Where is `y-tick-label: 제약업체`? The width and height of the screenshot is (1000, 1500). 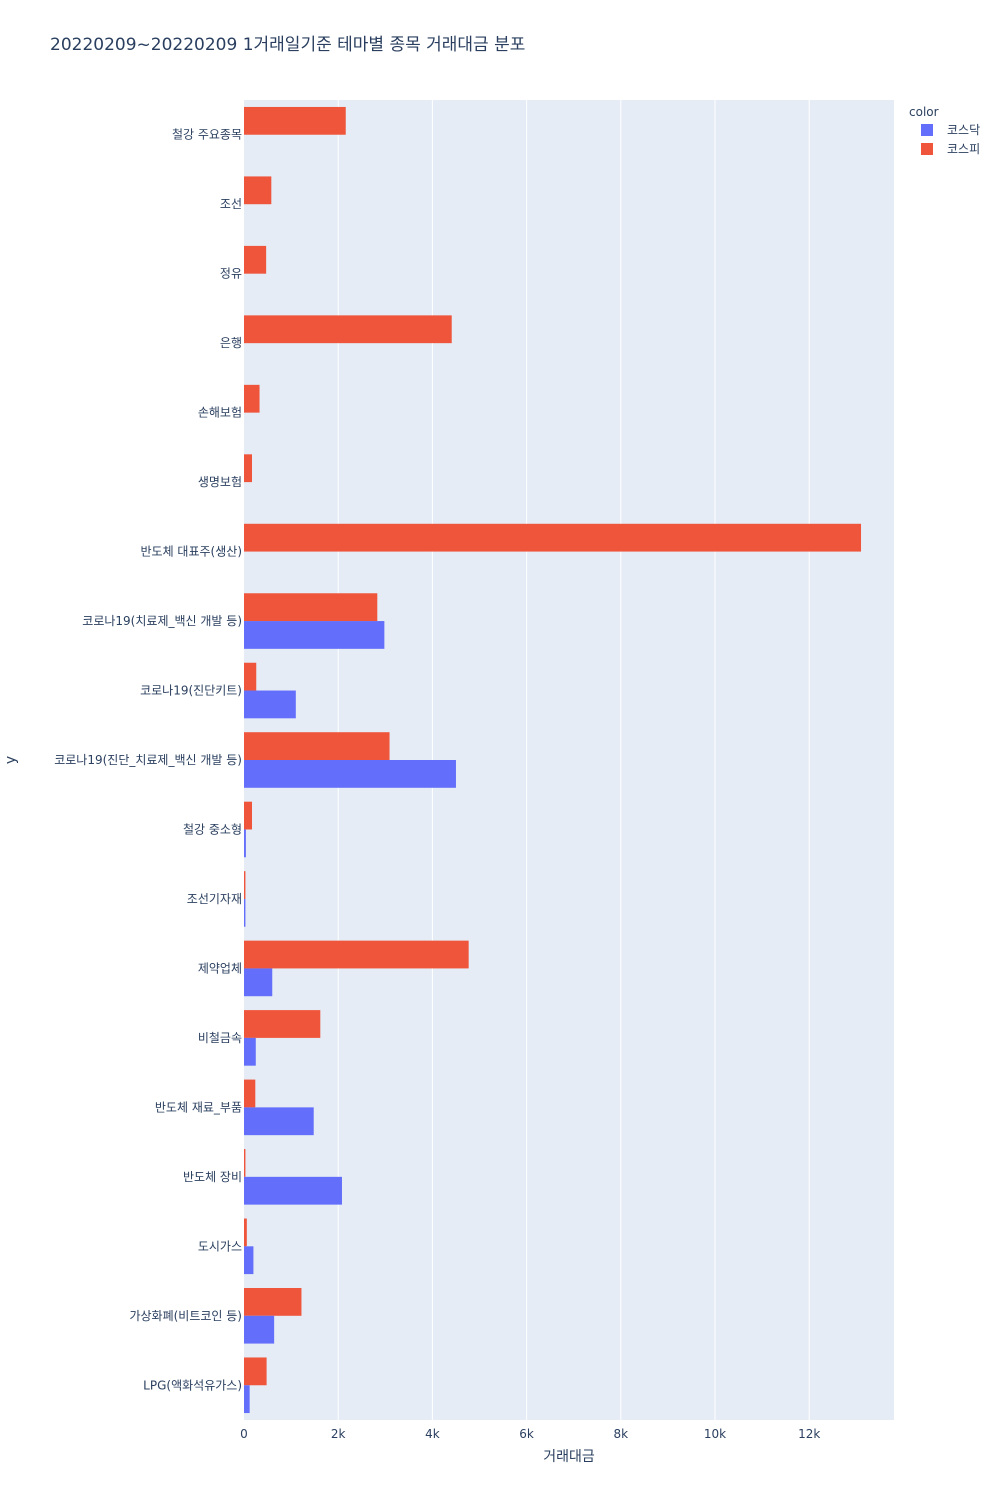 y-tick-label: 제약업체 is located at coordinates (220, 967).